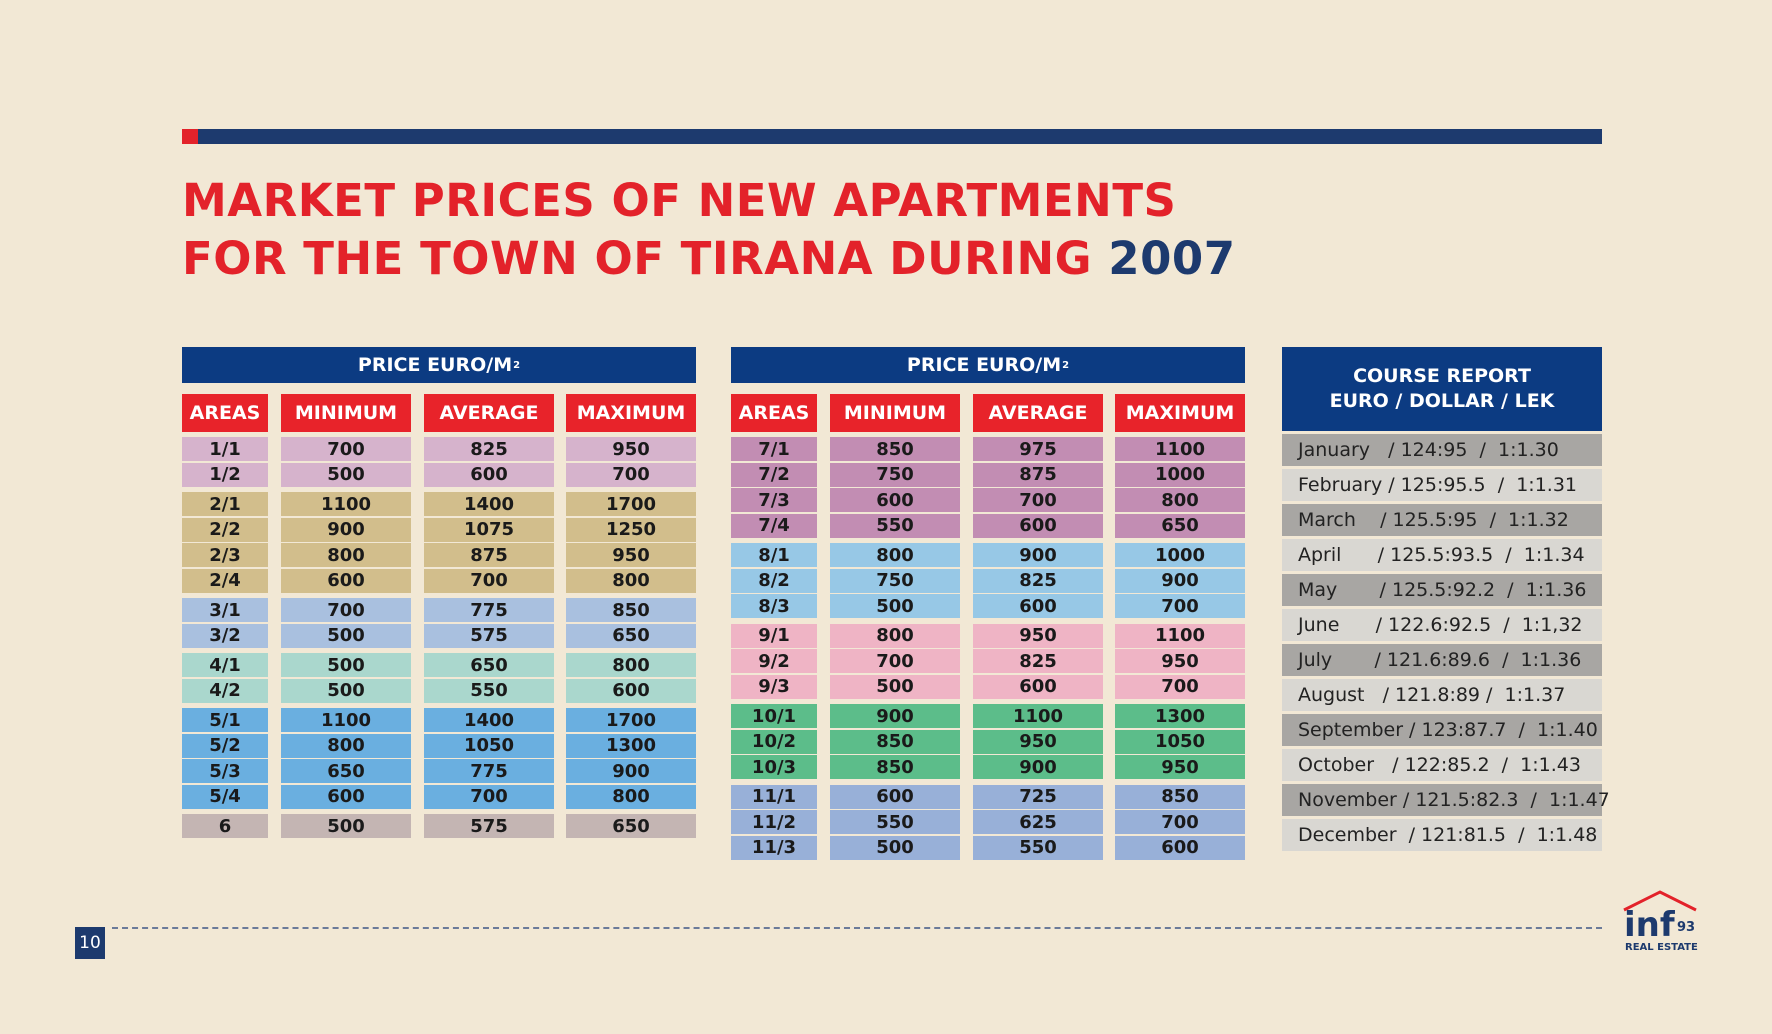 The width and height of the screenshot is (1772, 1034). I want to click on table-row: 2/4 600 700 800, so click(439, 581).